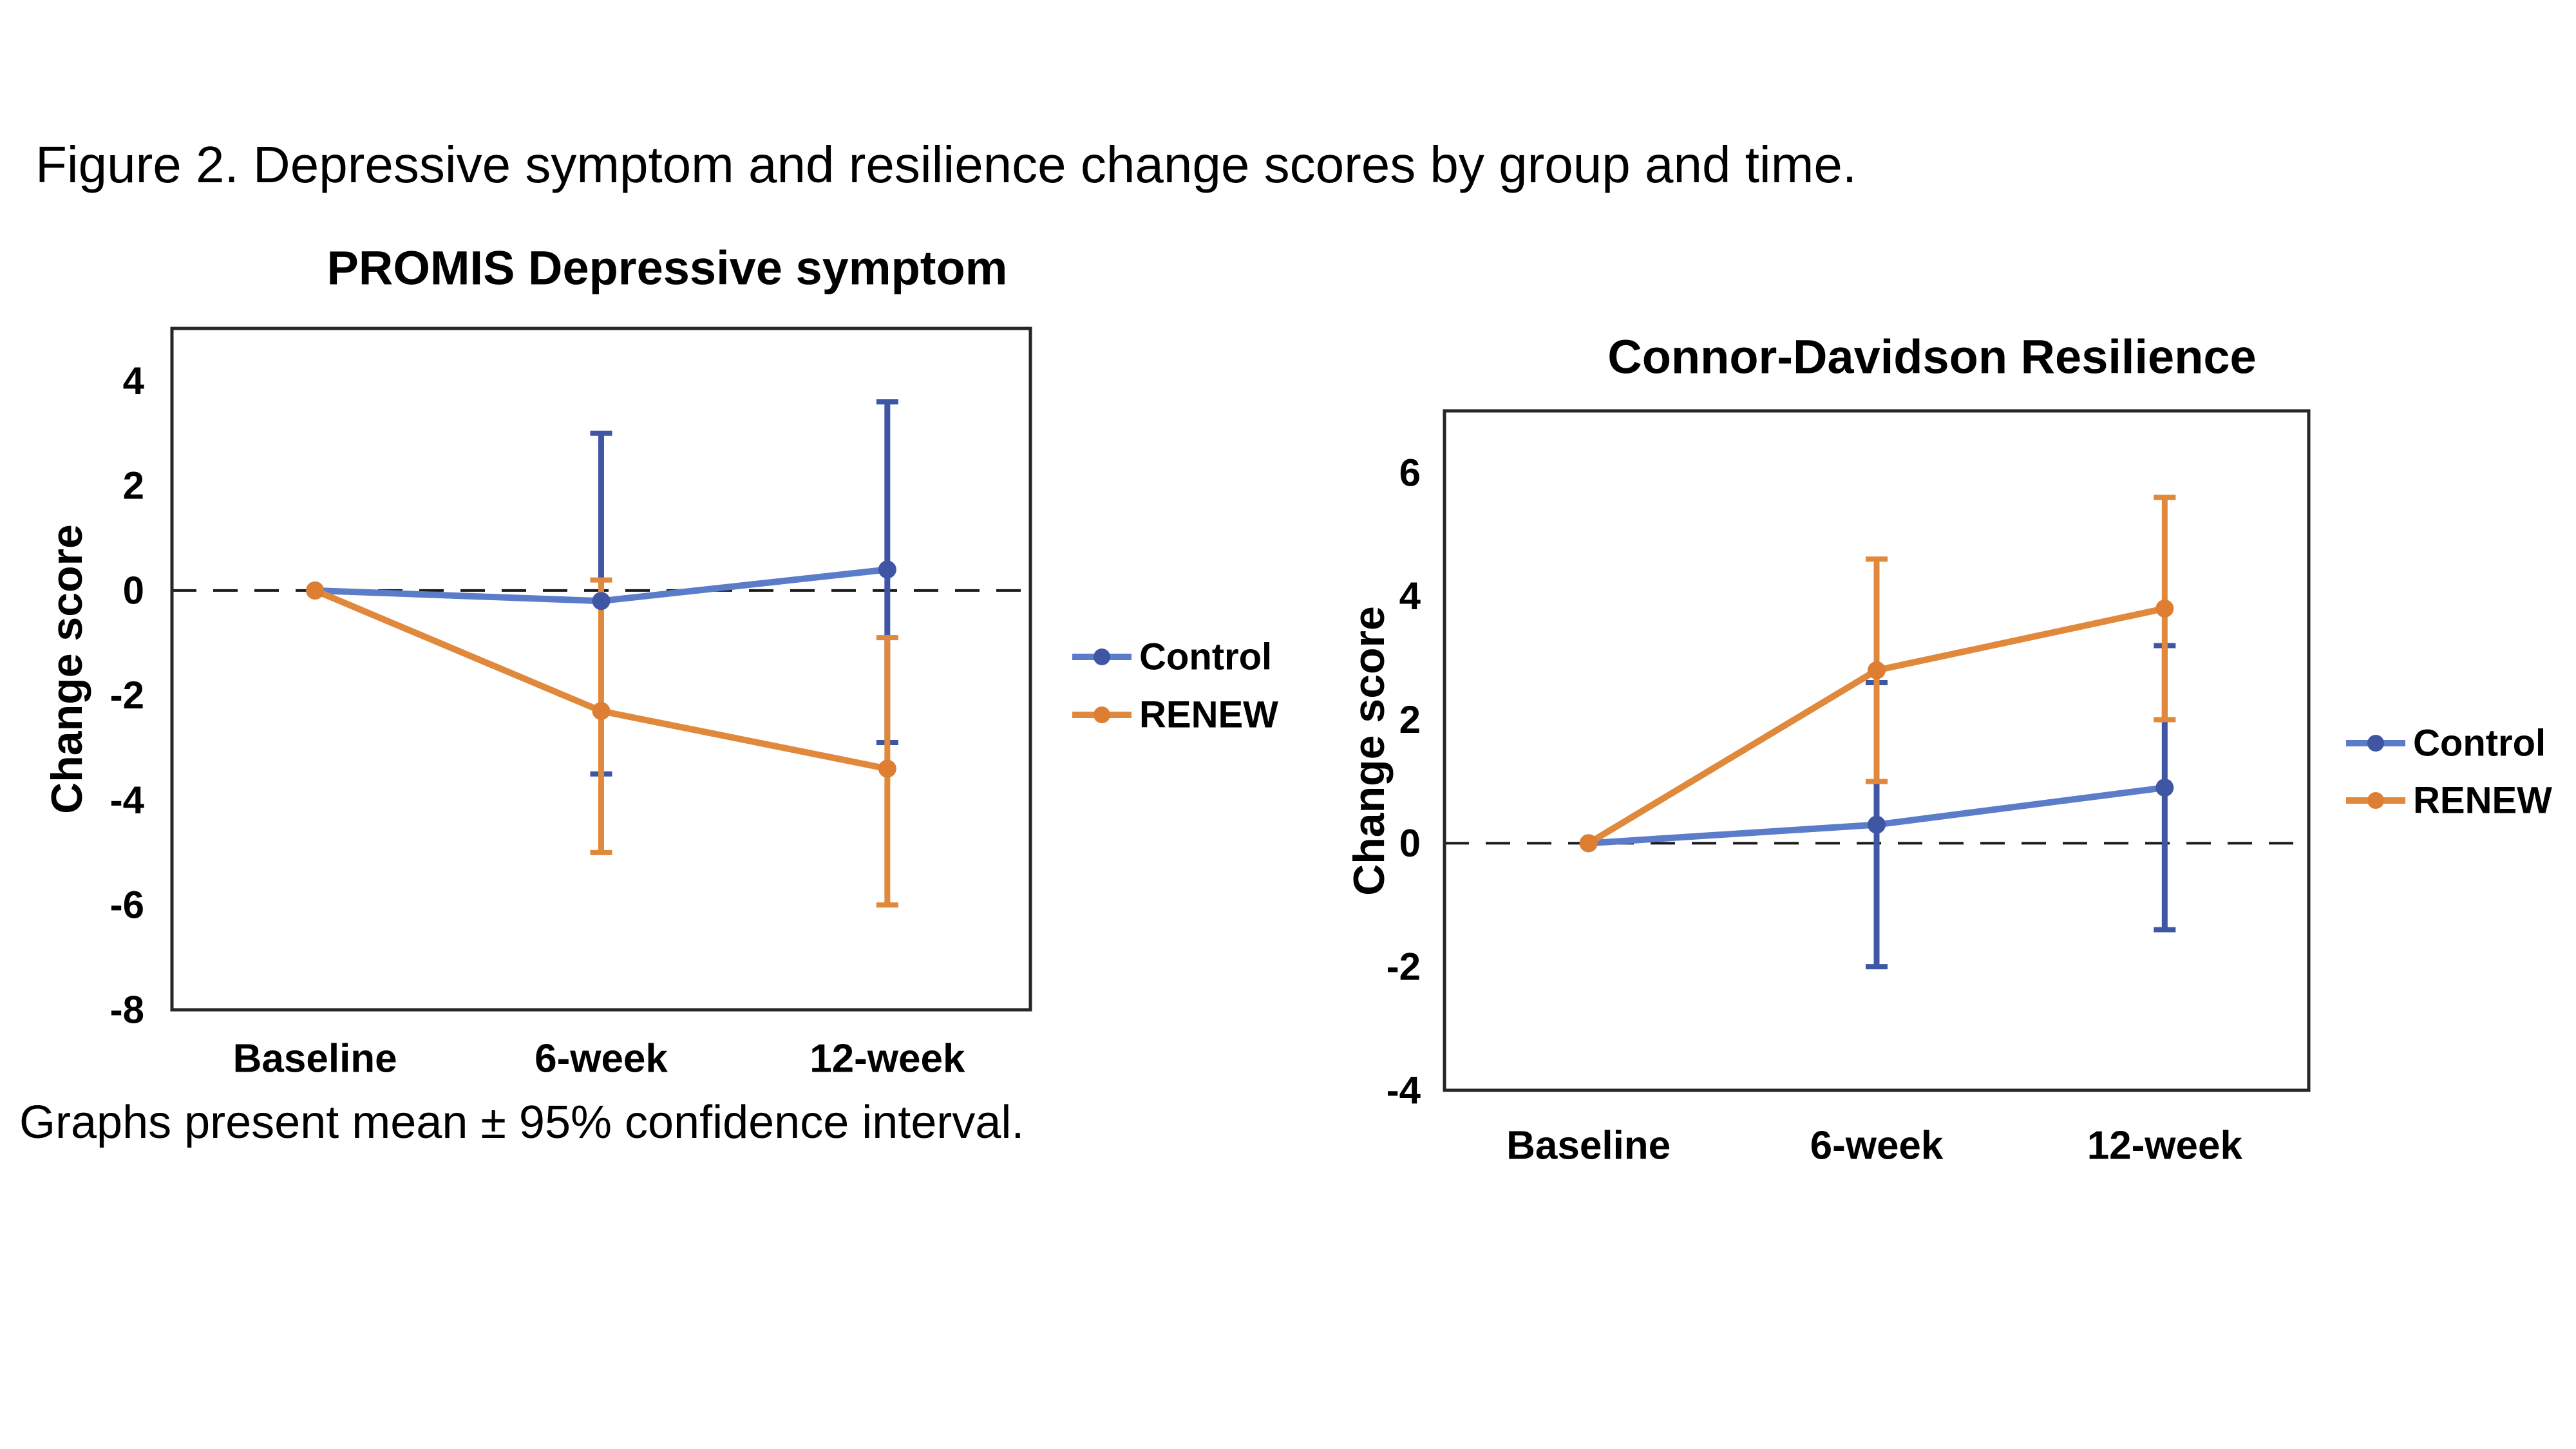 The image size is (2576, 1449). What do you see at coordinates (1410, 473) in the screenshot?
I see `y-tick-label: 6` at bounding box center [1410, 473].